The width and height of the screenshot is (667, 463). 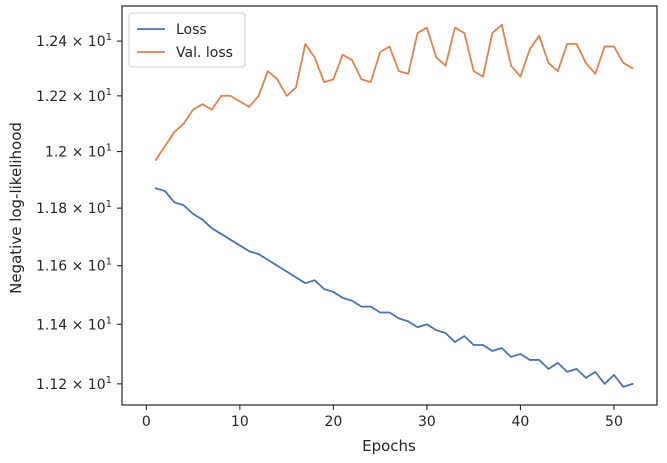 What do you see at coordinates (191, 30) in the screenshot?
I see `legend-label: Loss` at bounding box center [191, 30].